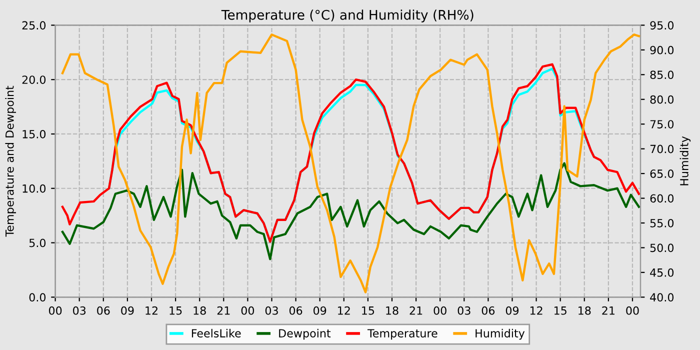 The height and width of the screenshot is (350, 700). Describe the element at coordinates (662, 25) in the screenshot. I see `y2-tick-label: 95.0` at that location.